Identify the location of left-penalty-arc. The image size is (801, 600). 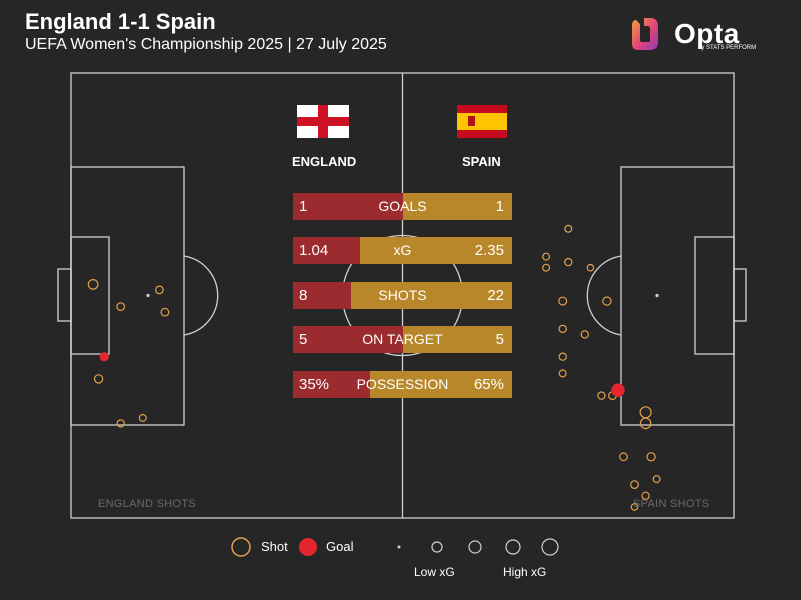
(201, 295).